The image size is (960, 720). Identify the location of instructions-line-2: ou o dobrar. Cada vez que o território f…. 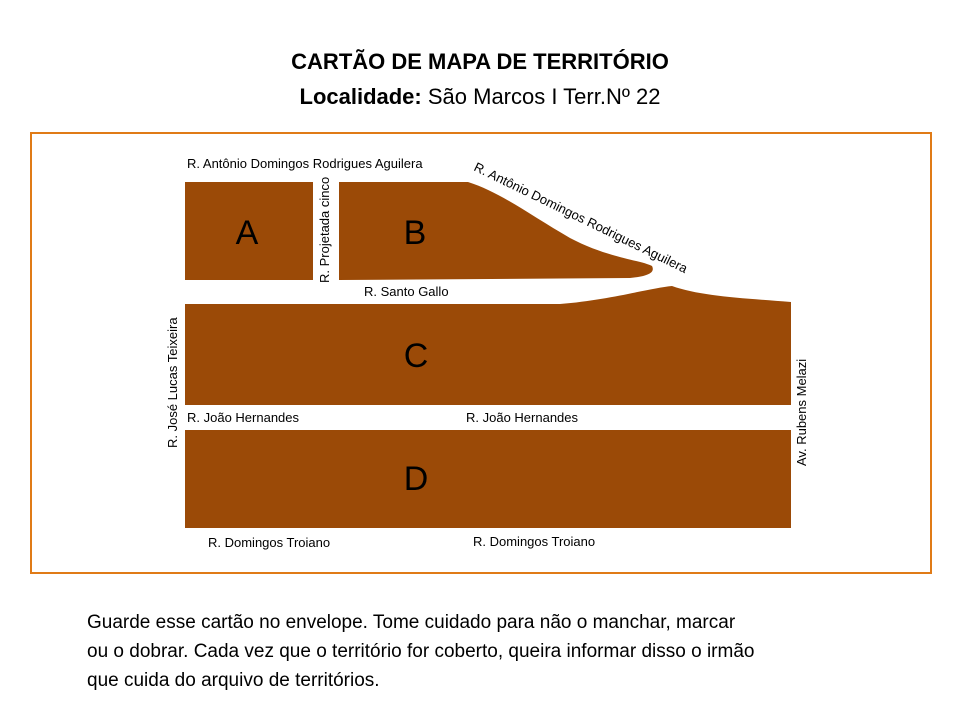
(421, 651).